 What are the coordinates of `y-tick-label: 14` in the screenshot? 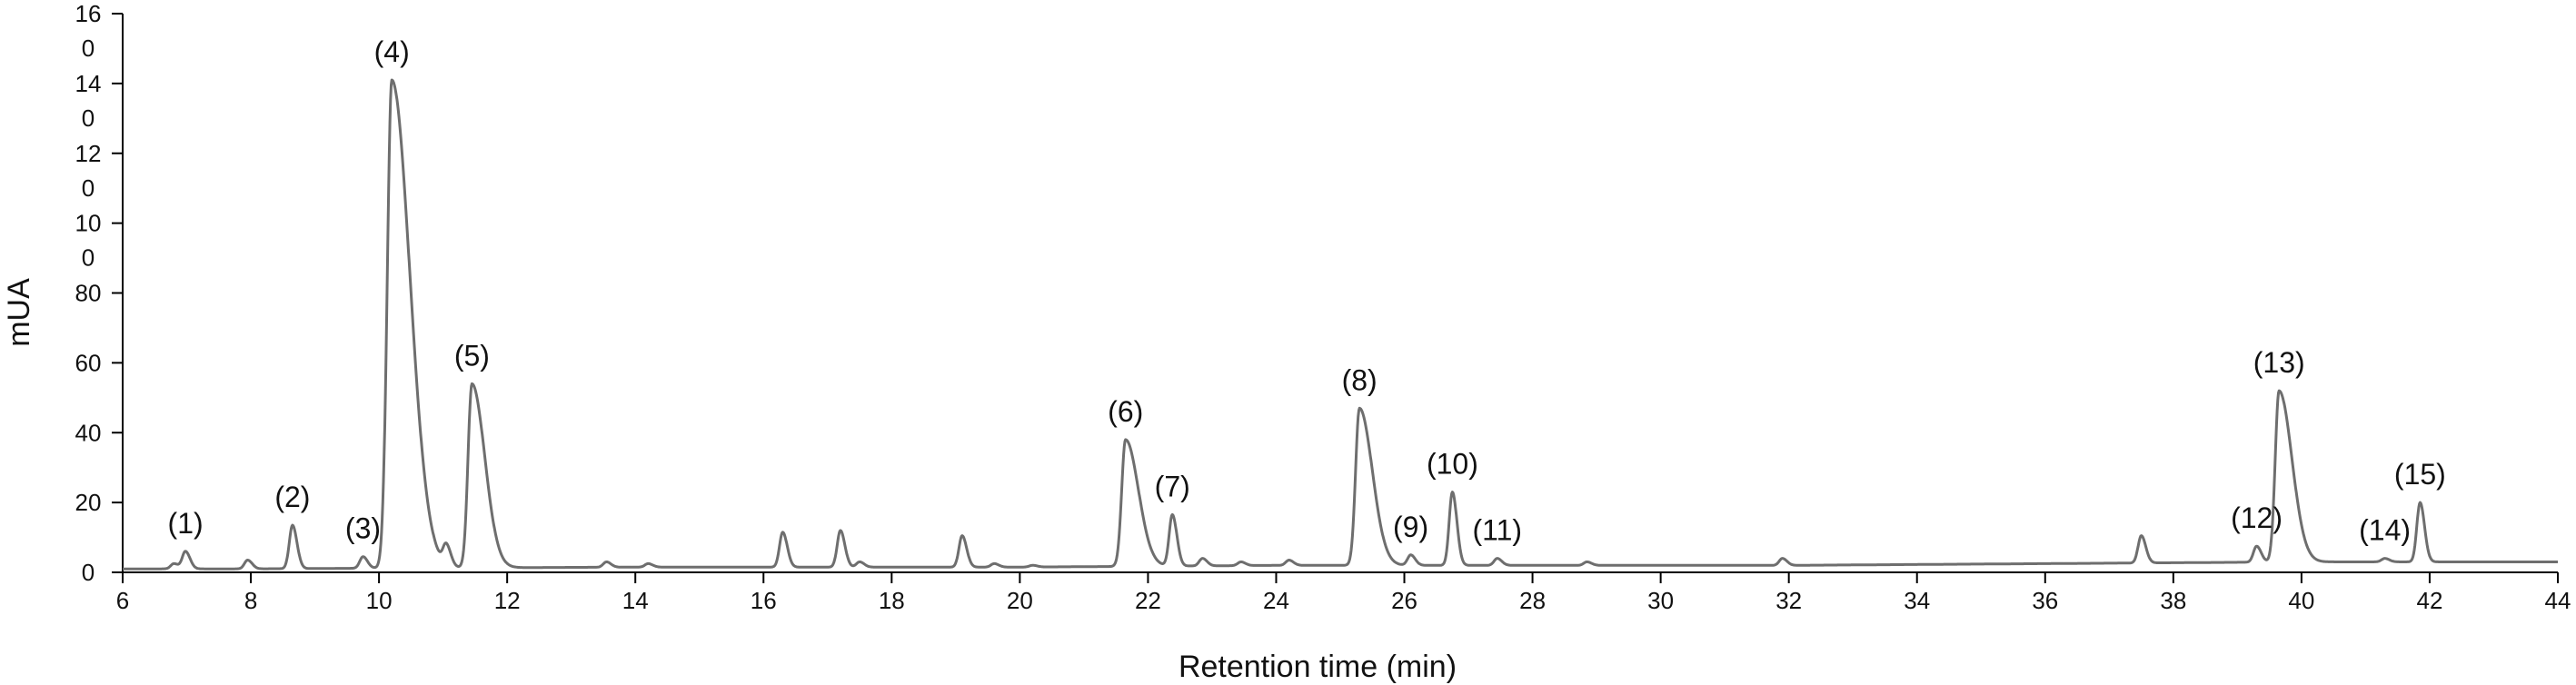 It's located at (89, 83).